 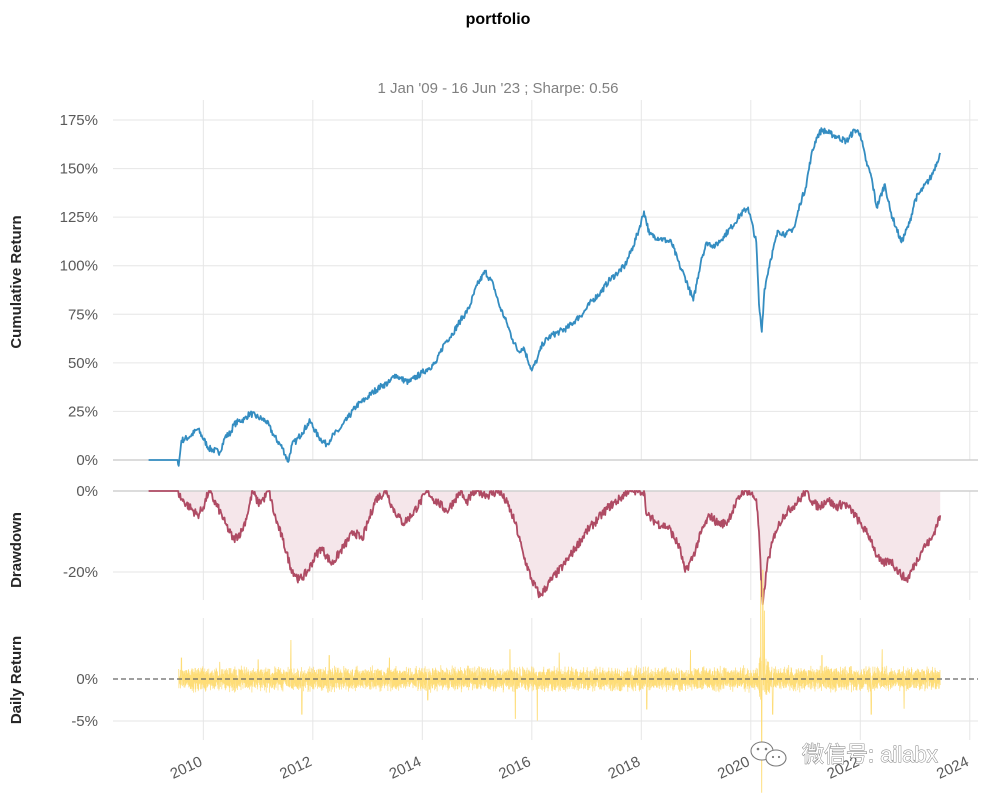 I want to click on drawdown-area, so click(x=544, y=548).